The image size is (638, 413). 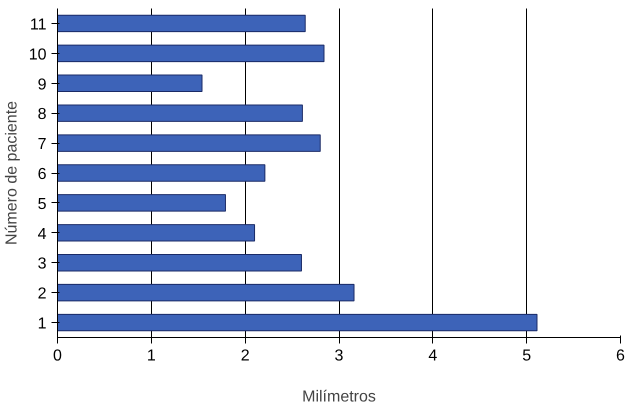 I want to click on y-axis-title: Número de paciente, so click(x=12, y=173).